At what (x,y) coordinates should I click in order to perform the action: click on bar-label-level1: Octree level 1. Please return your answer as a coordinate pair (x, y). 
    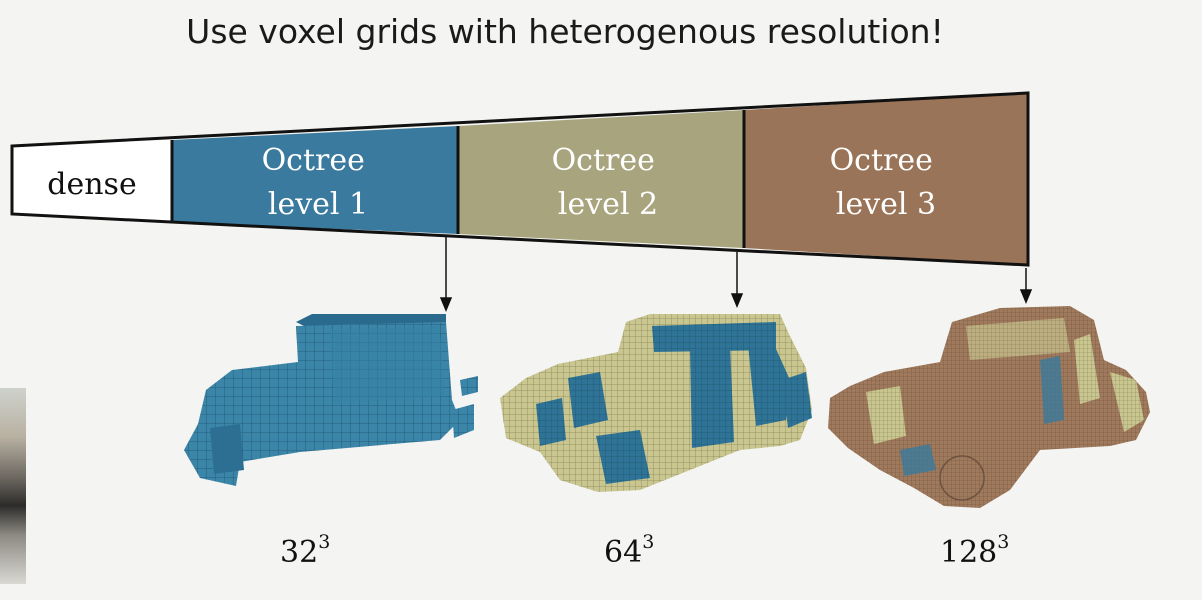
    Looking at the image, I should click on (318, 182).